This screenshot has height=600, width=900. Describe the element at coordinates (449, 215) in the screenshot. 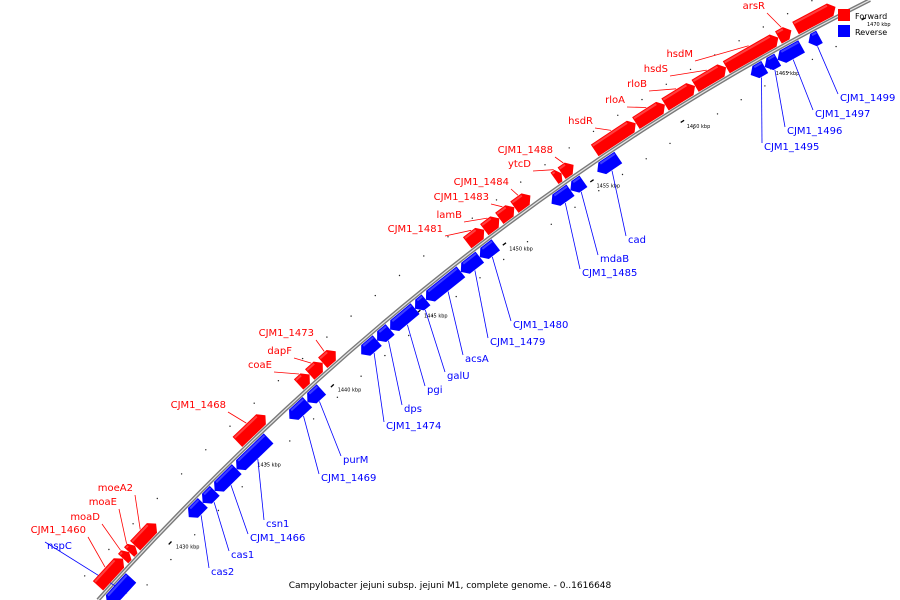

I see `lamB-label: lamB` at that location.